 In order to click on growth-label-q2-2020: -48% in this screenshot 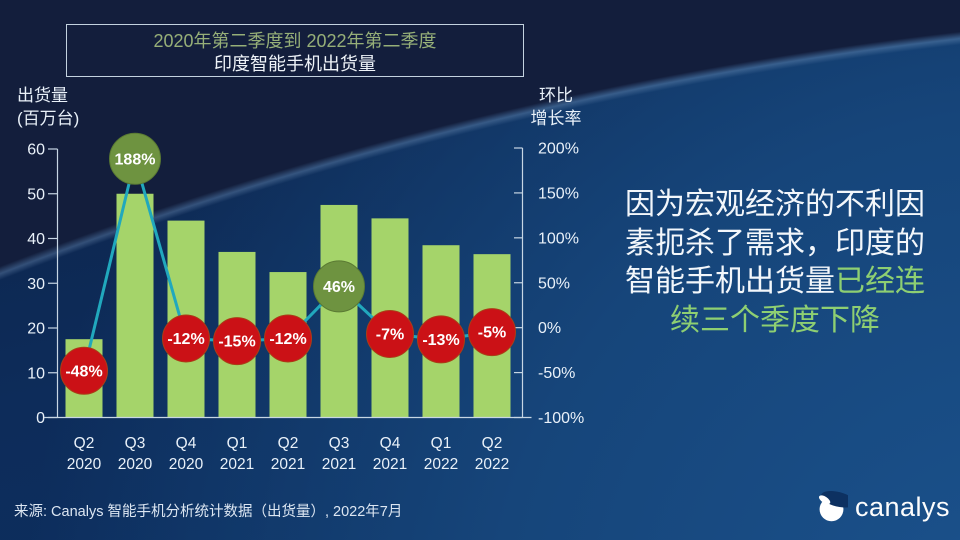, I will do `click(83, 371)`.